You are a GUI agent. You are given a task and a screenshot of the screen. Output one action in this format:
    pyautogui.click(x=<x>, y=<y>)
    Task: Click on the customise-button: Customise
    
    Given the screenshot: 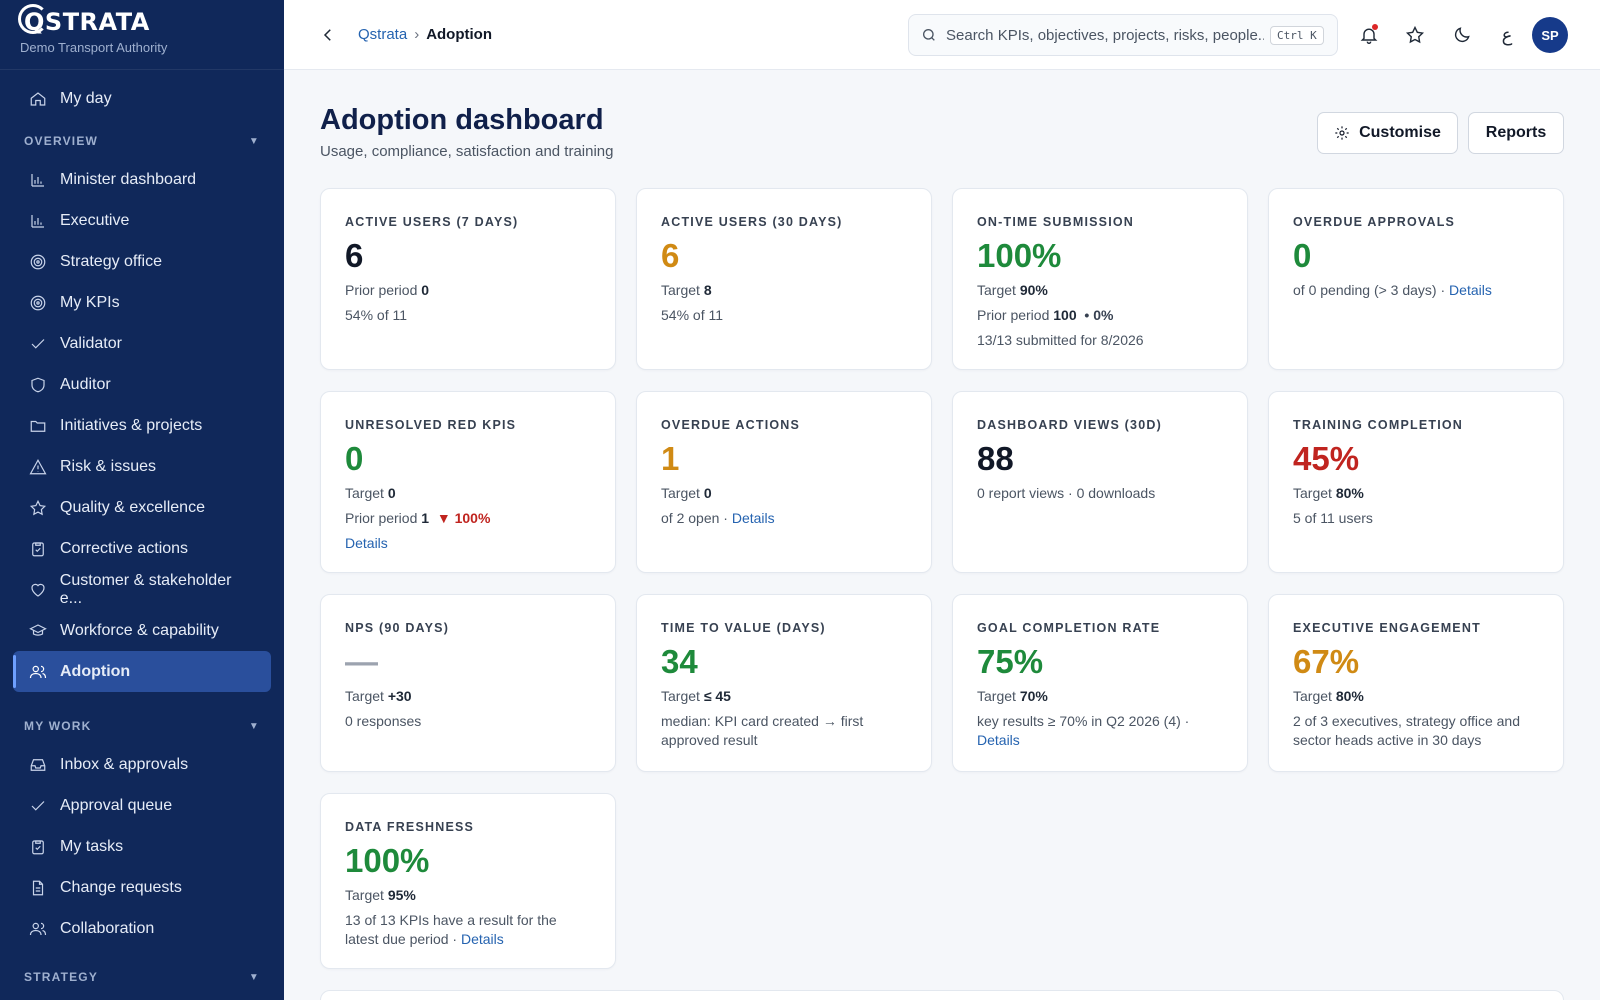 What is the action you would take?
    pyautogui.click(x=1387, y=133)
    